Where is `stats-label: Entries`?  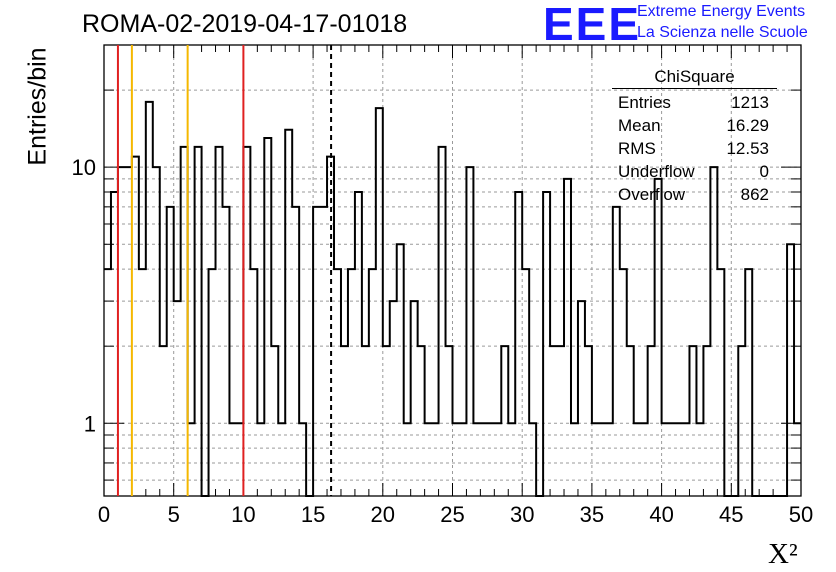
stats-label: Entries is located at coordinates (644, 102).